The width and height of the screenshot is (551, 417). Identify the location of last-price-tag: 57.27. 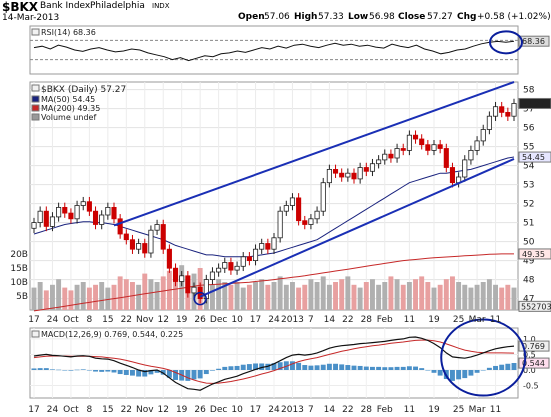
(533, 103).